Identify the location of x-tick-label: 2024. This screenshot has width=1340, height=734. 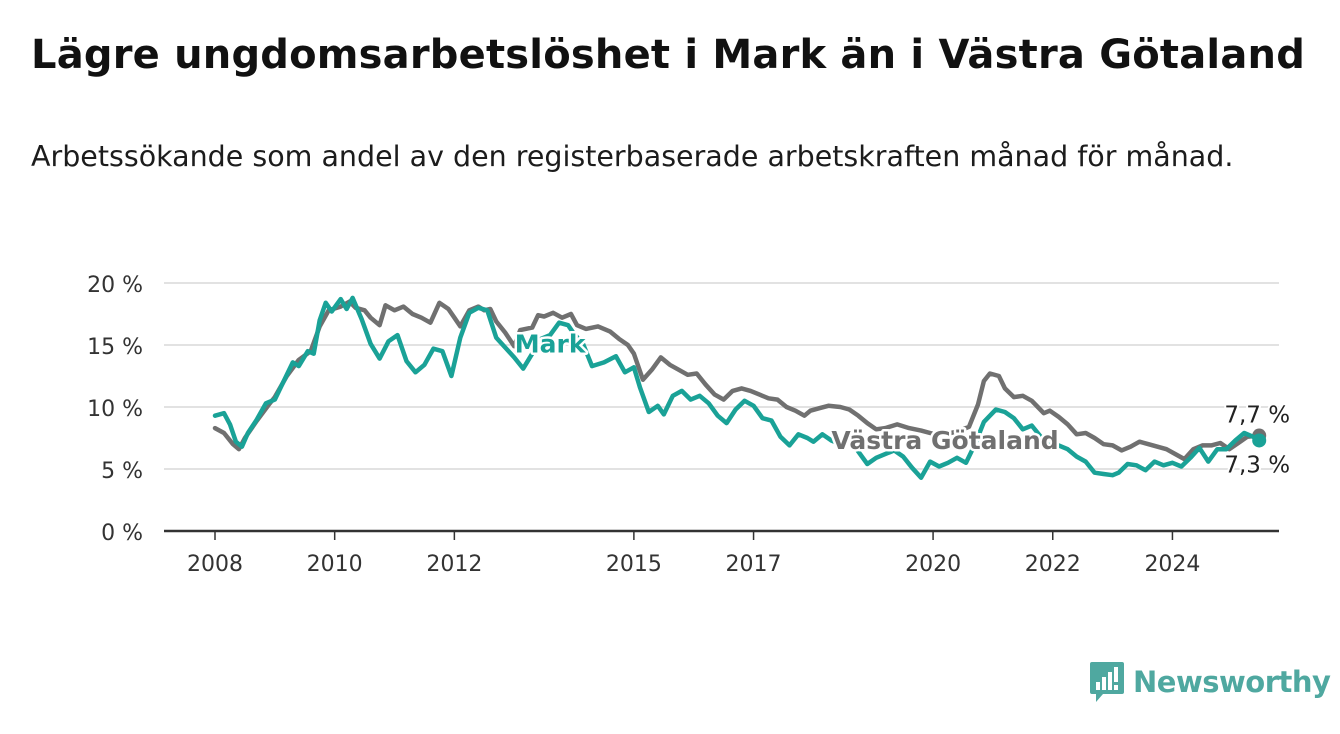
(1172, 564).